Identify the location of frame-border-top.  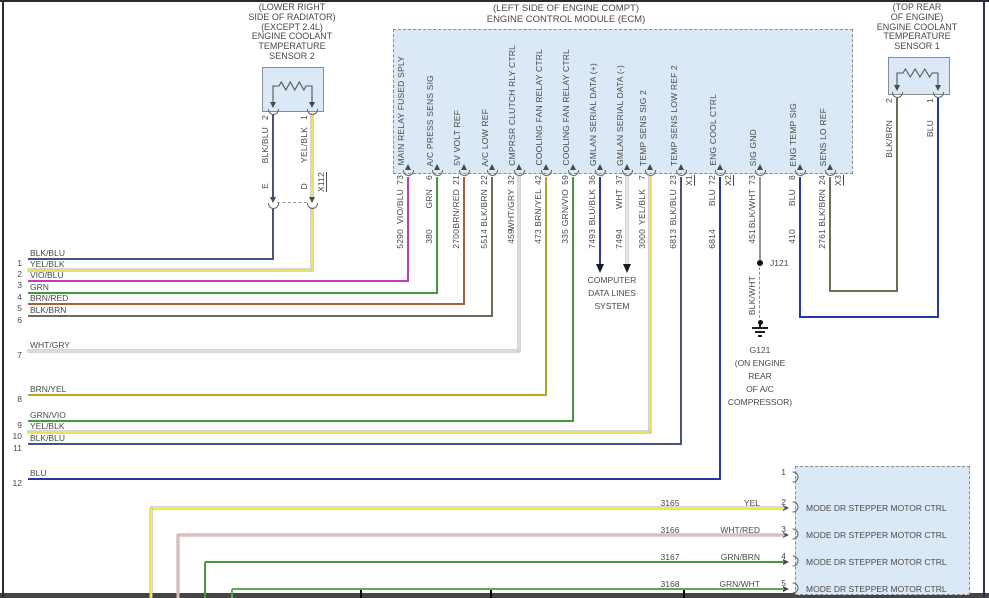
(494, 1).